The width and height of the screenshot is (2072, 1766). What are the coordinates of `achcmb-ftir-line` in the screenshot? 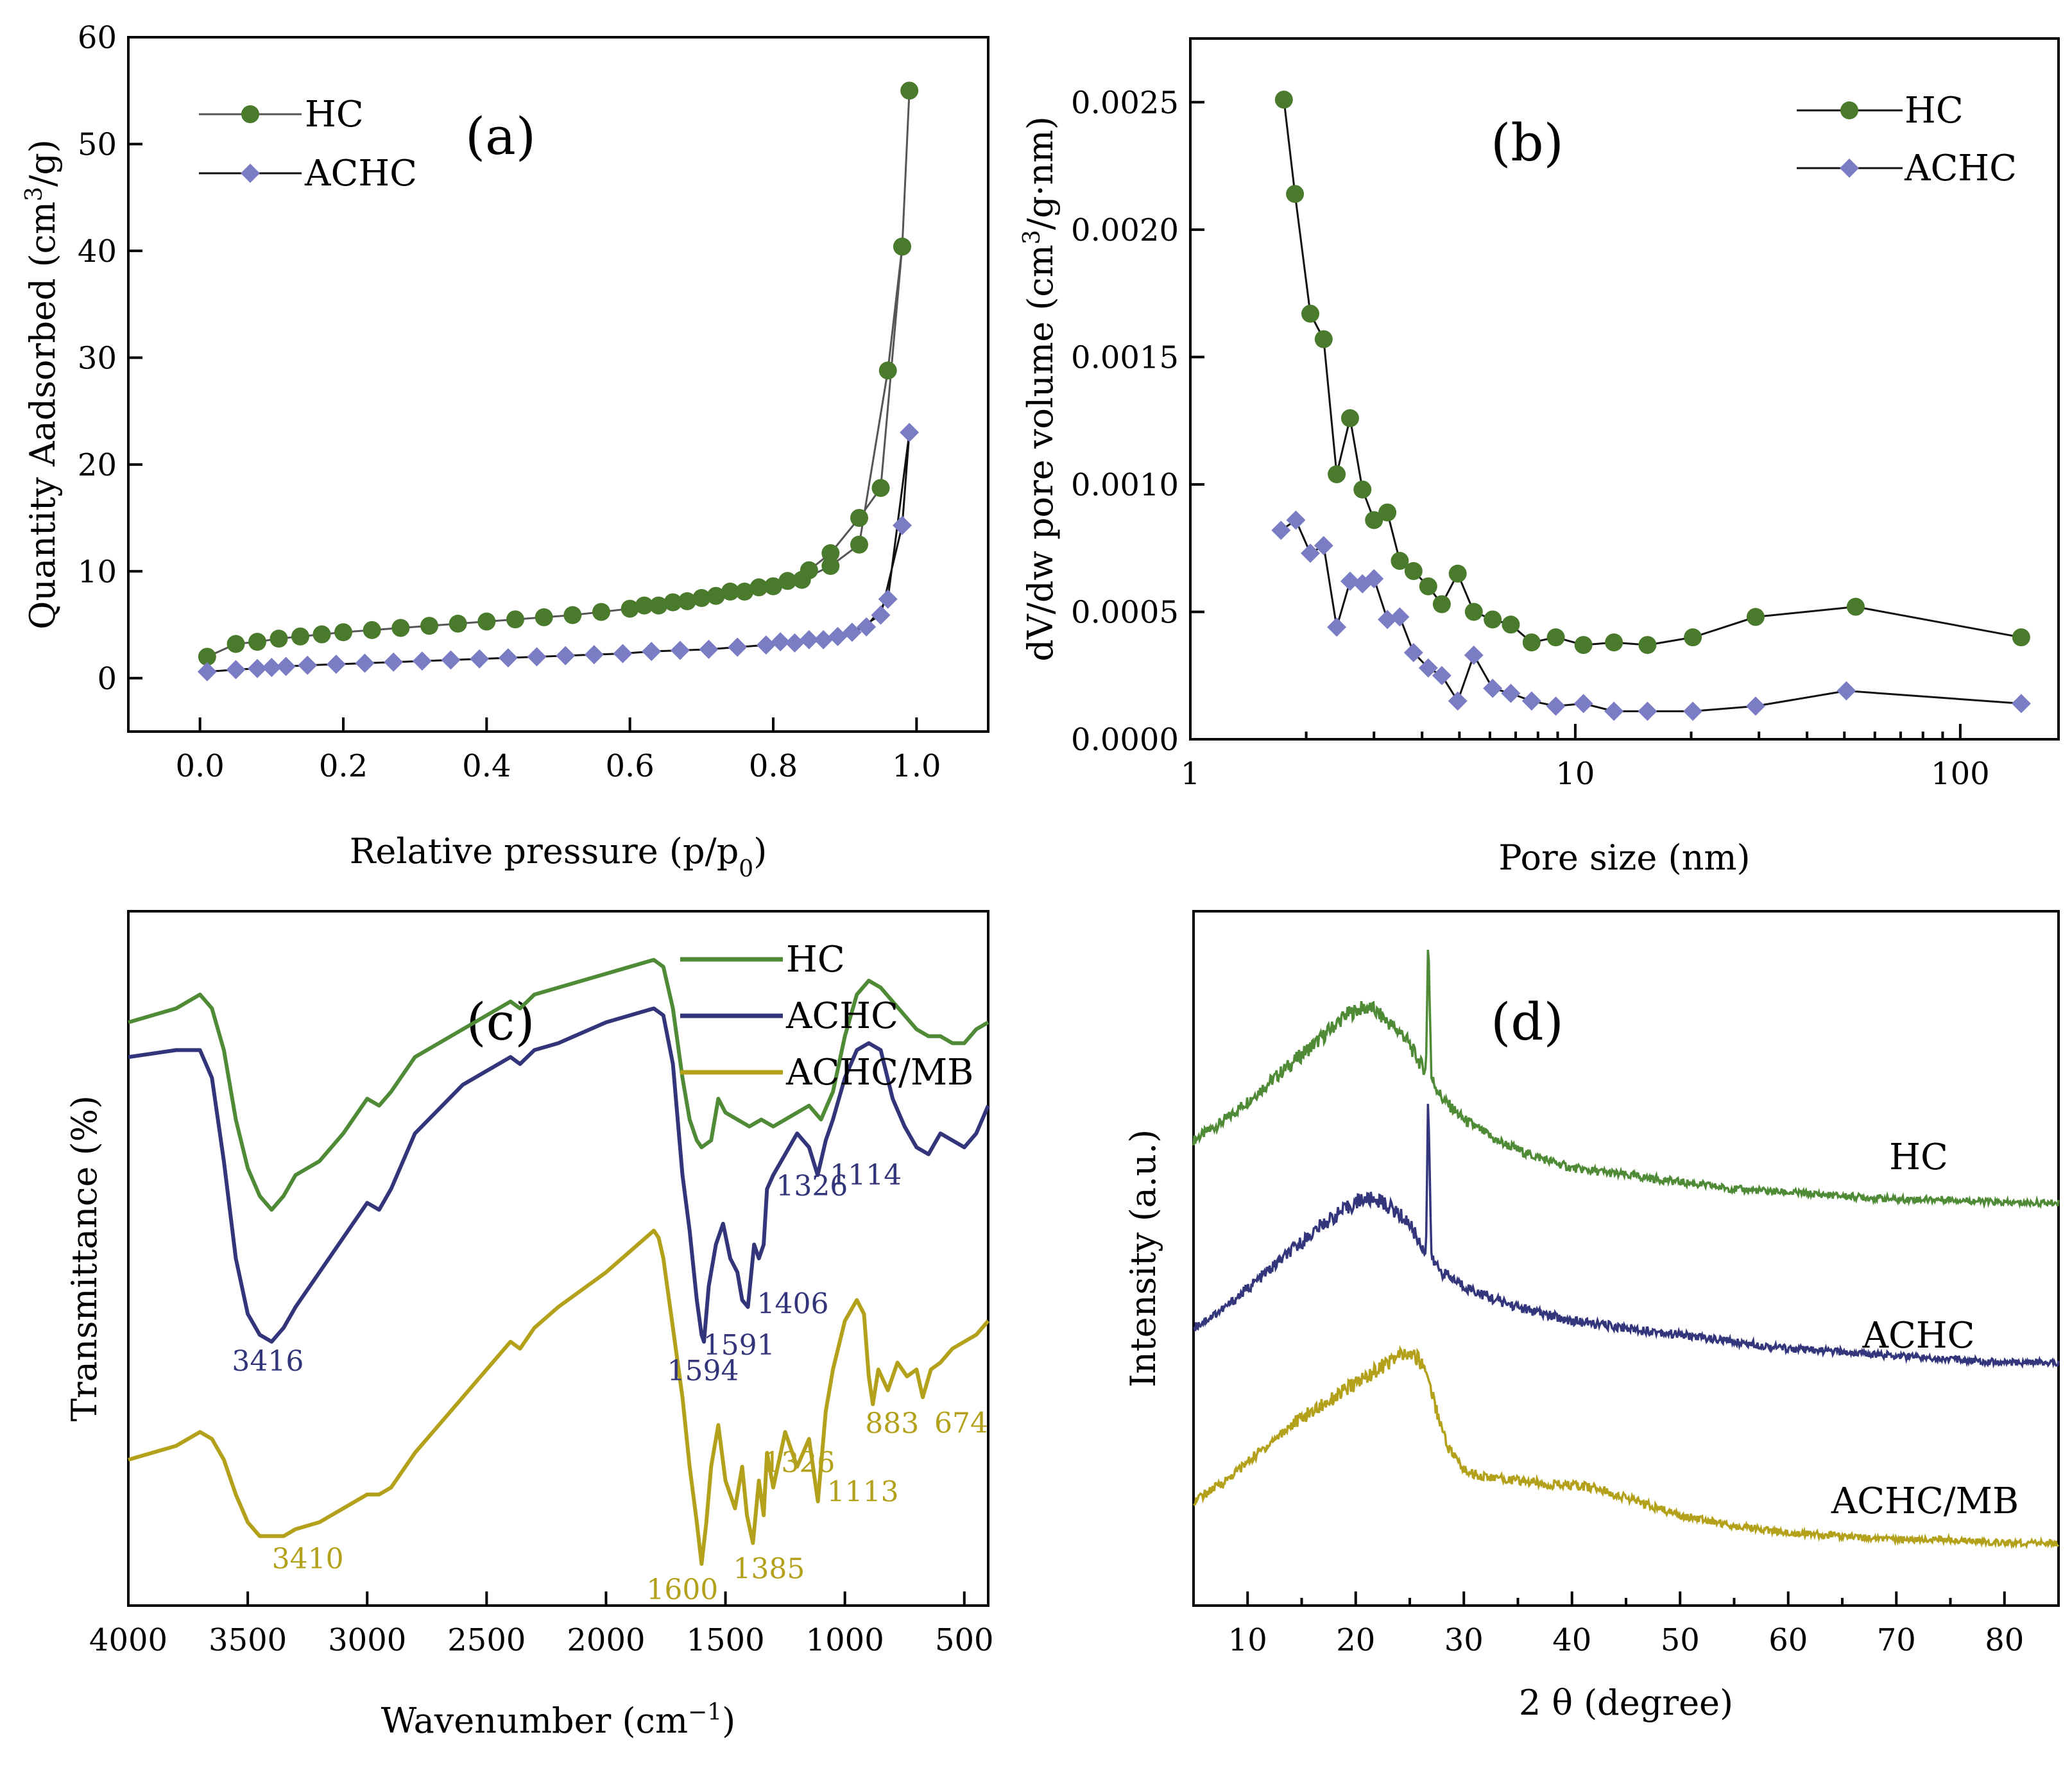 It's located at (559, 1397).